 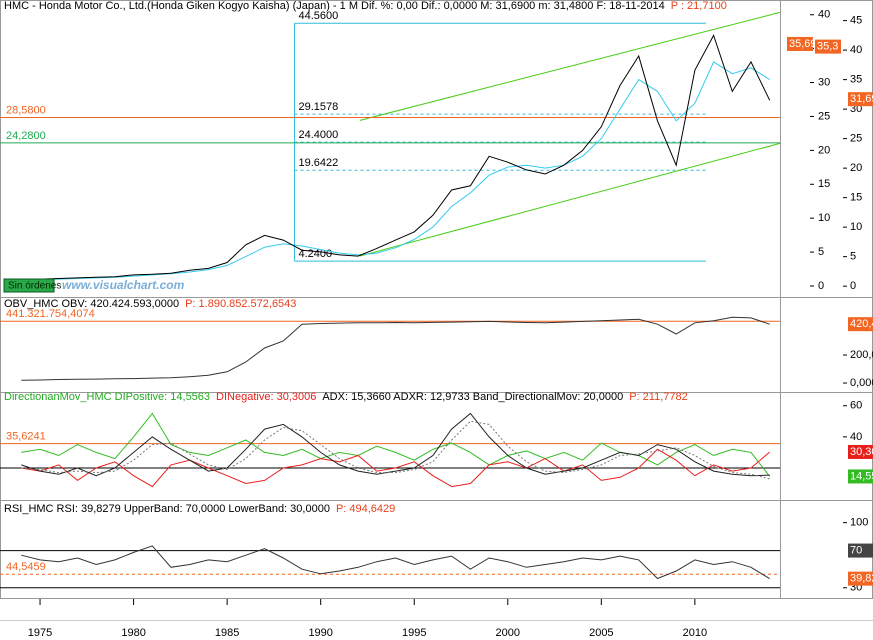 I want to click on y-tick-label: 100, so click(x=859, y=523).